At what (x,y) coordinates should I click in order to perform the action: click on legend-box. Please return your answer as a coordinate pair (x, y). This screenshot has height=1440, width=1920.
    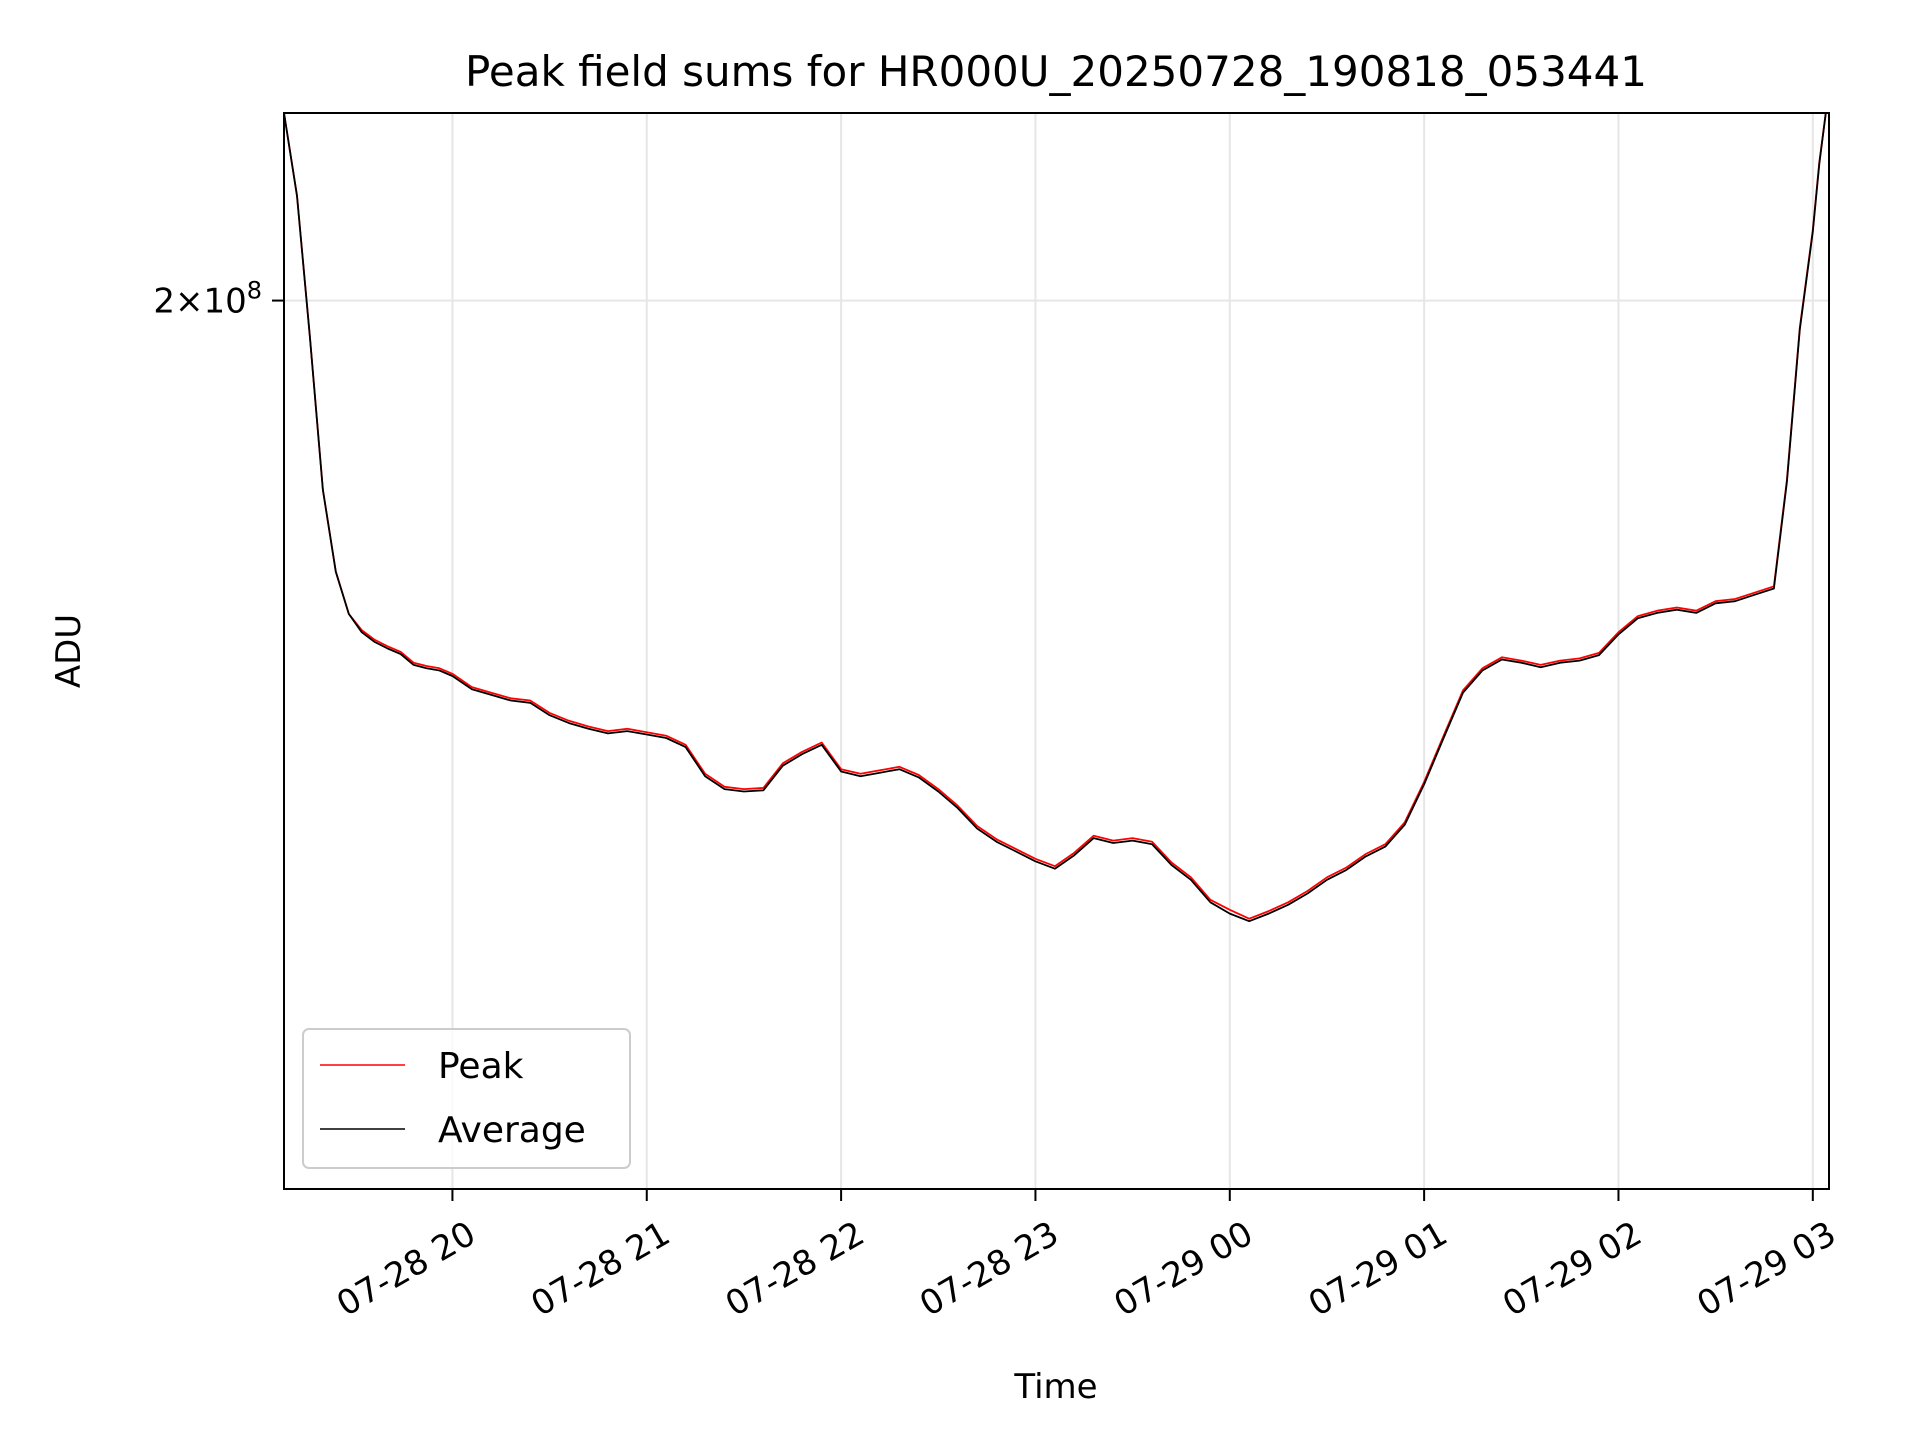
    Looking at the image, I should click on (466, 1098).